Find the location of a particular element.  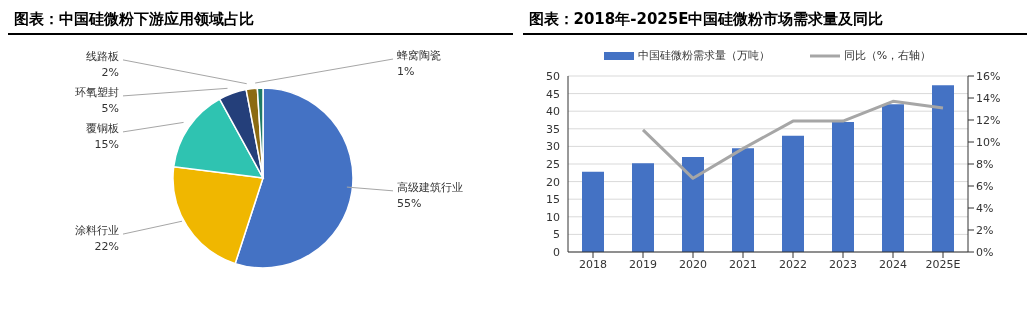

y-tick-label: 35 is located at coordinates (552, 129).